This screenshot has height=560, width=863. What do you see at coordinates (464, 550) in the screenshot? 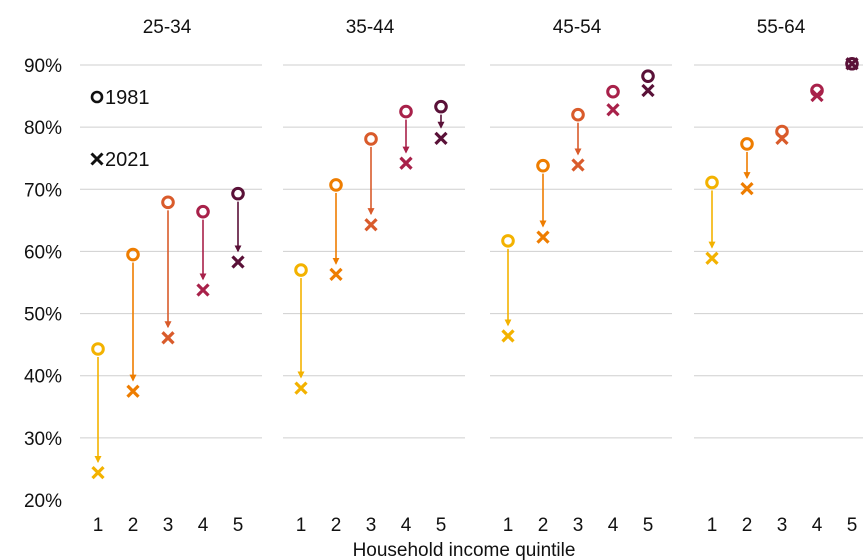
I see `x-axis-title: Household income quintile` at bounding box center [464, 550].